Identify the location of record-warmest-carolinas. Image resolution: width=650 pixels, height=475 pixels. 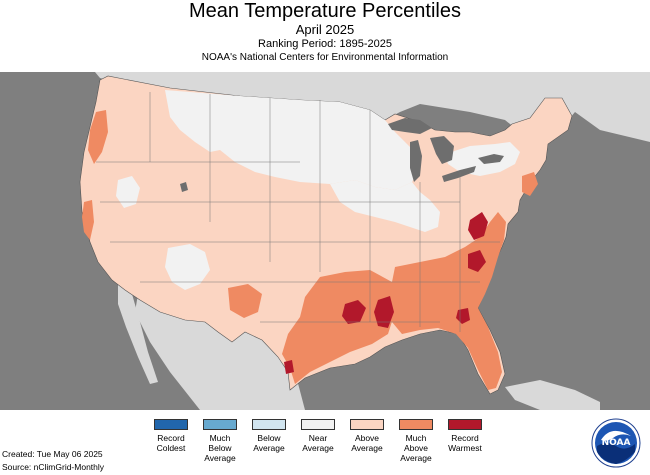
(477, 261).